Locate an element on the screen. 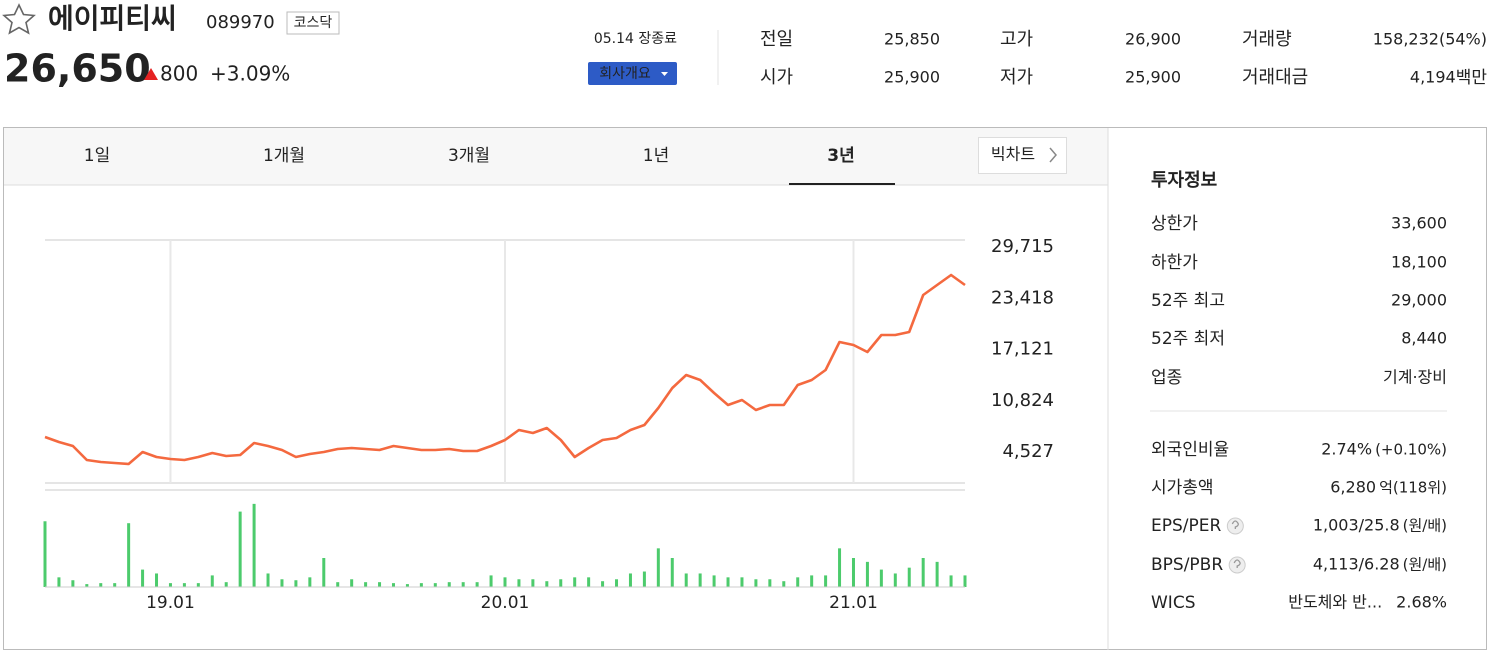  info-label: 하한가 is located at coordinates (1174, 263).